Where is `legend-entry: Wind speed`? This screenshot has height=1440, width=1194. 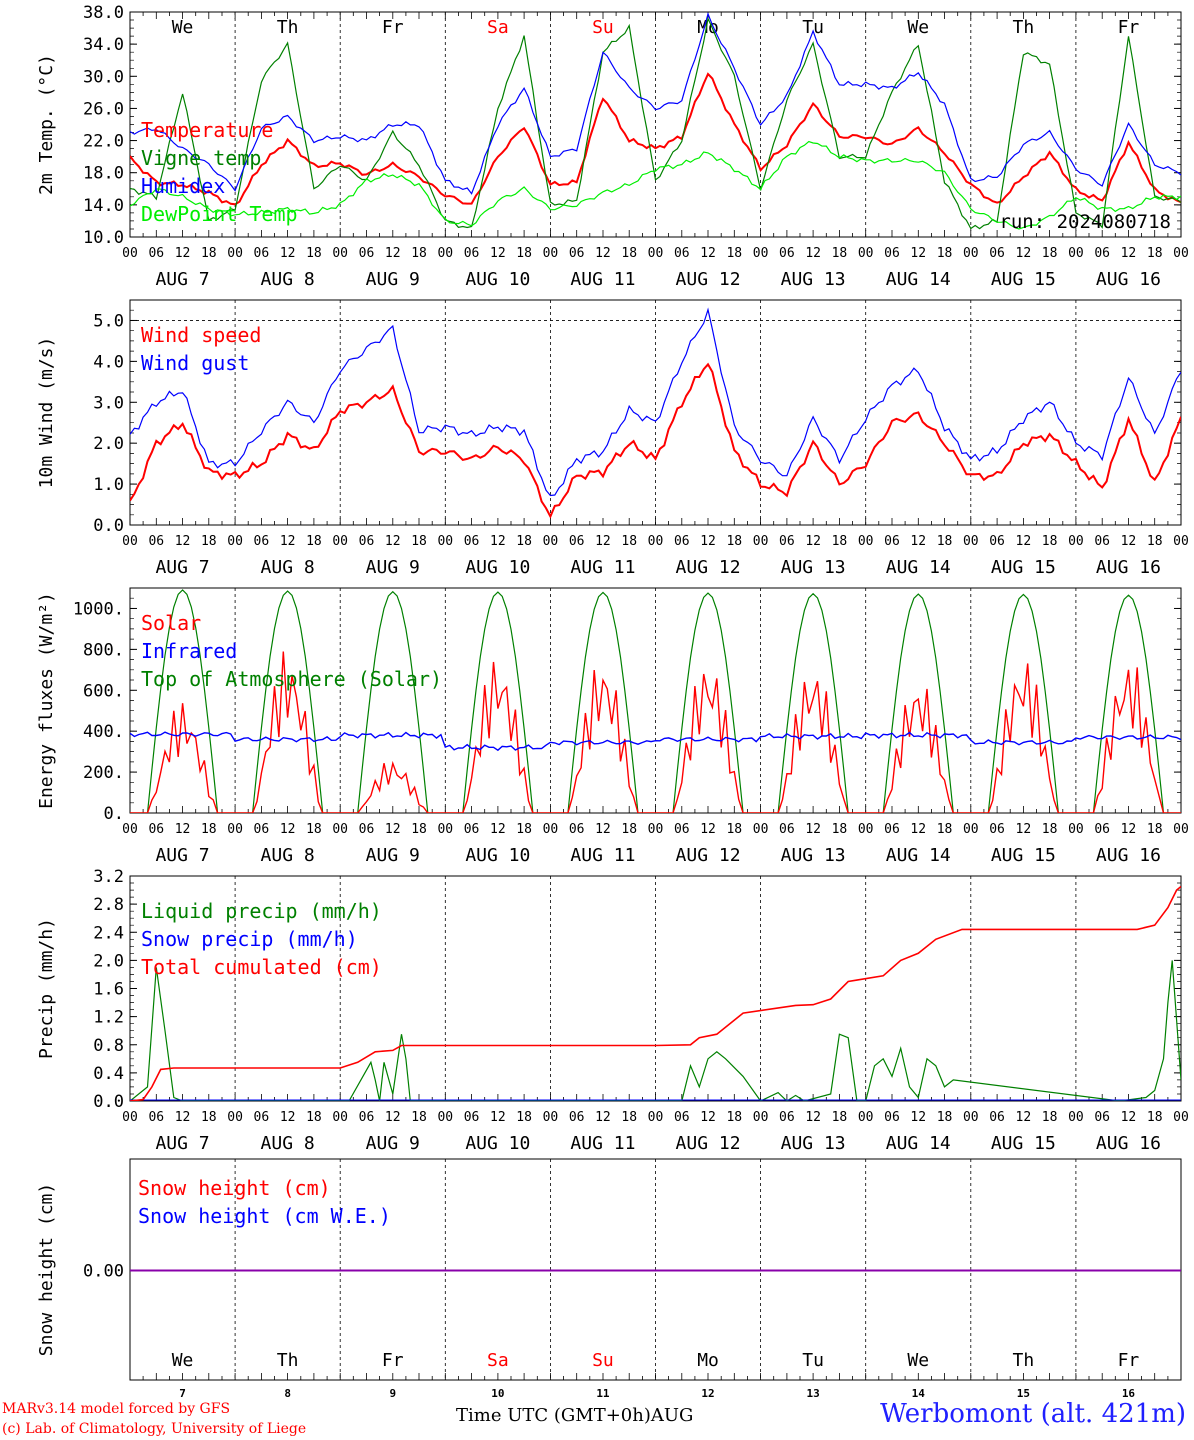
legend-entry: Wind speed is located at coordinates (201, 335).